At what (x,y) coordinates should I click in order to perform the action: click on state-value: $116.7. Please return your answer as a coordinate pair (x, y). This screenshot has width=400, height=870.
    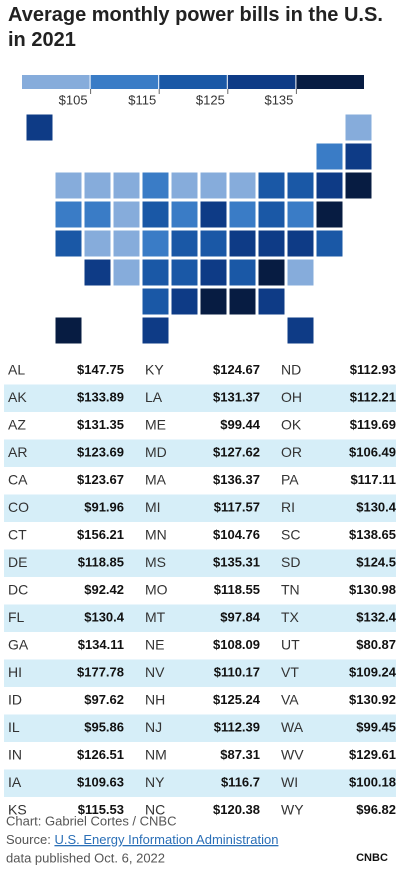
    Looking at the image, I should click on (240, 782).